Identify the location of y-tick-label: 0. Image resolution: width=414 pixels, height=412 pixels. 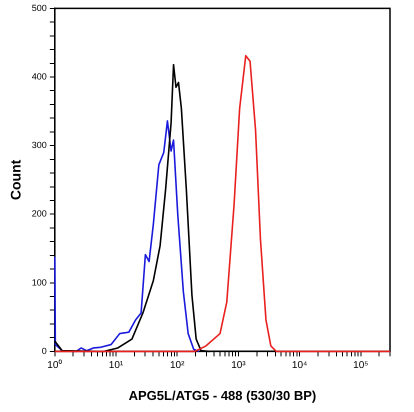
(44, 351).